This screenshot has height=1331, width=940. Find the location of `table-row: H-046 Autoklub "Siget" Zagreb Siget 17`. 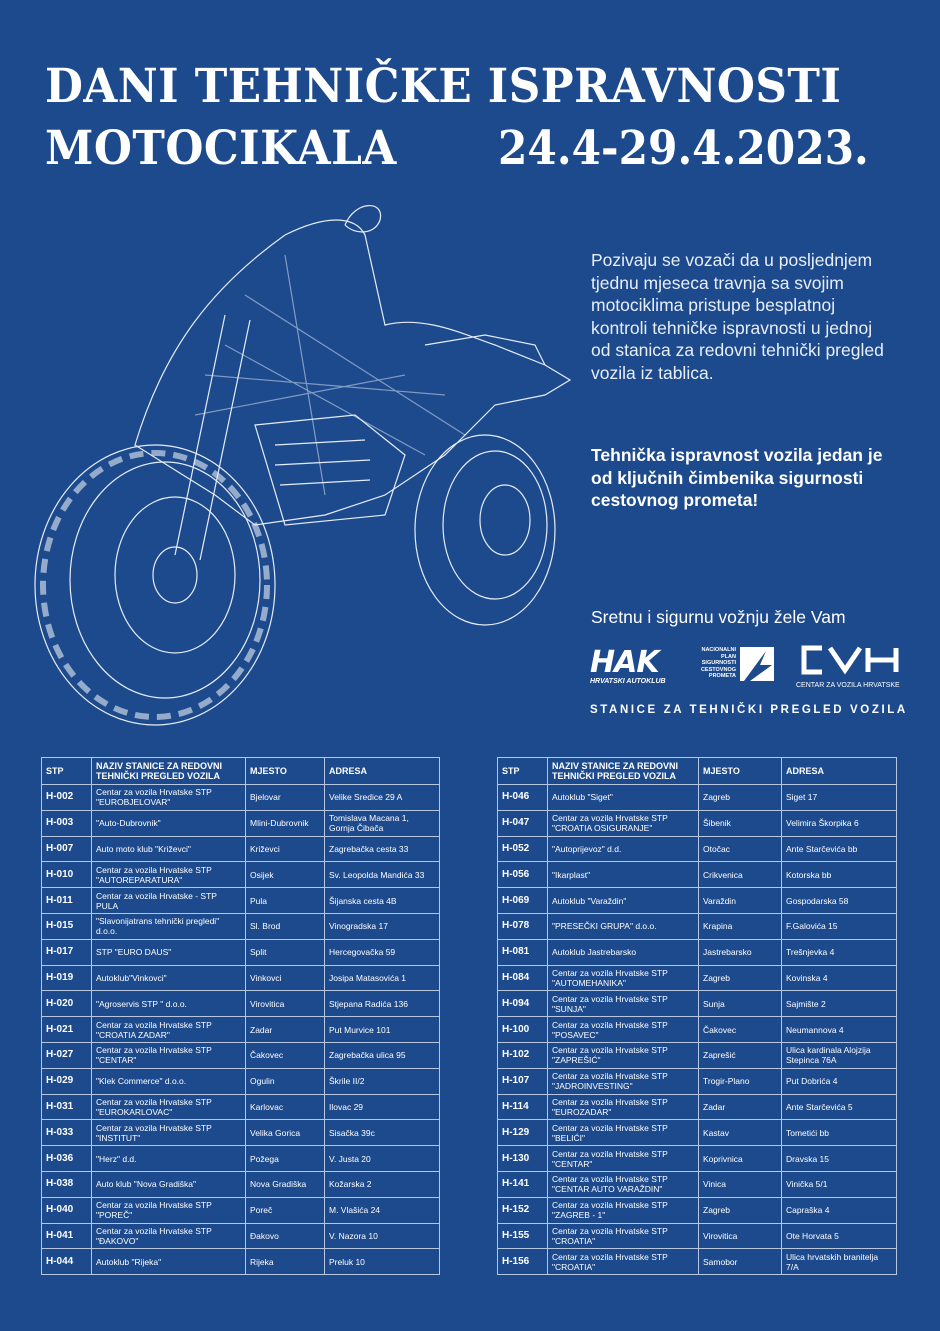

table-row: H-046 Autoklub "Siget" Zagreb Siget 17 is located at coordinates (697, 797).